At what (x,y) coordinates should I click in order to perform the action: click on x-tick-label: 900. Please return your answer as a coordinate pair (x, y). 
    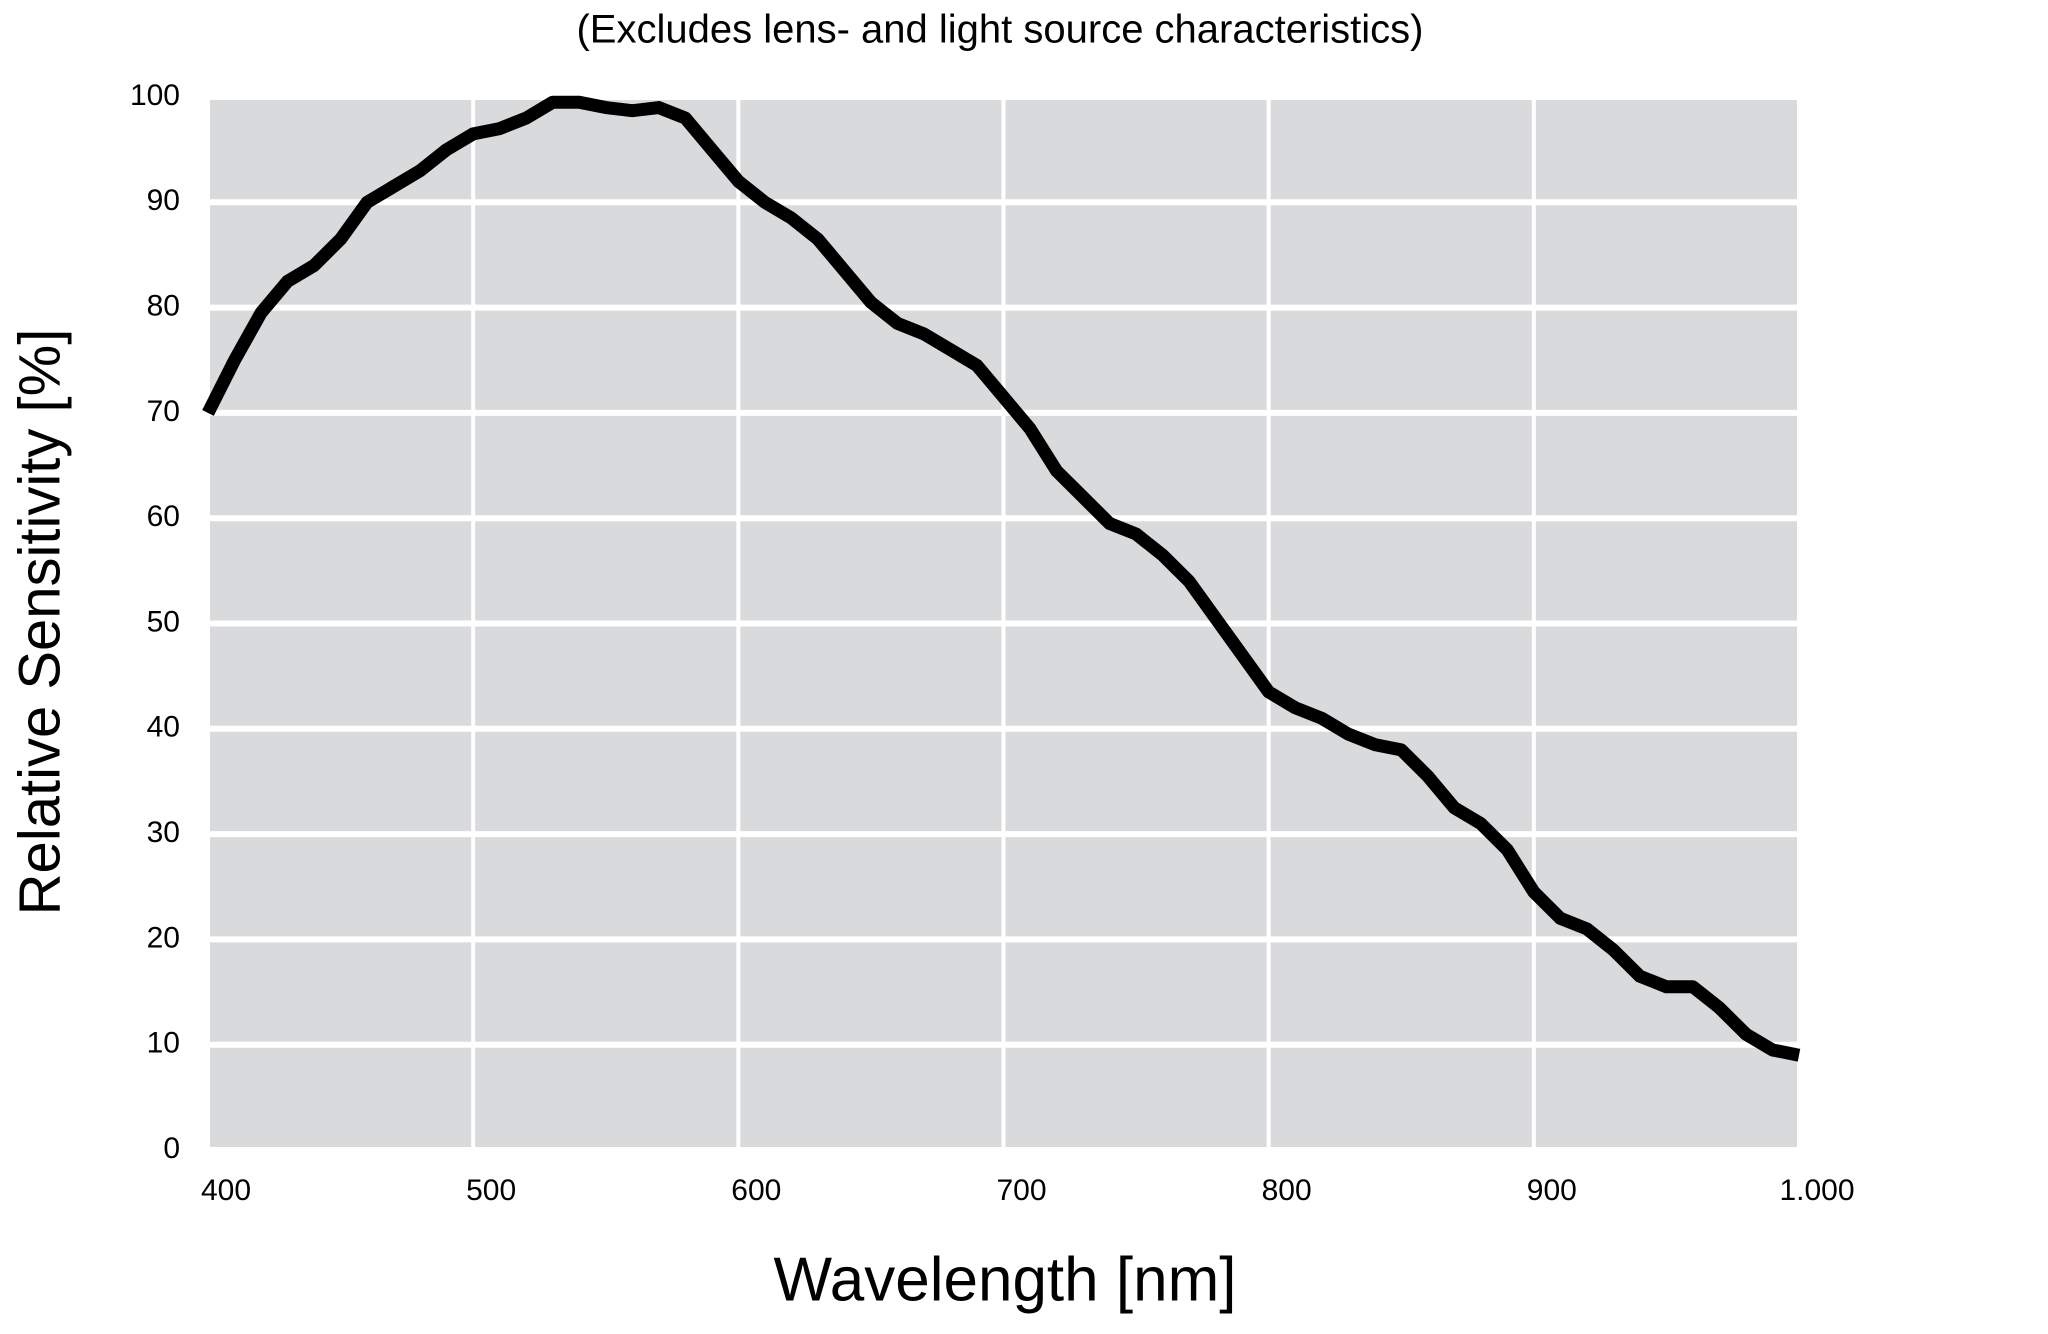
    Looking at the image, I should click on (1552, 1190).